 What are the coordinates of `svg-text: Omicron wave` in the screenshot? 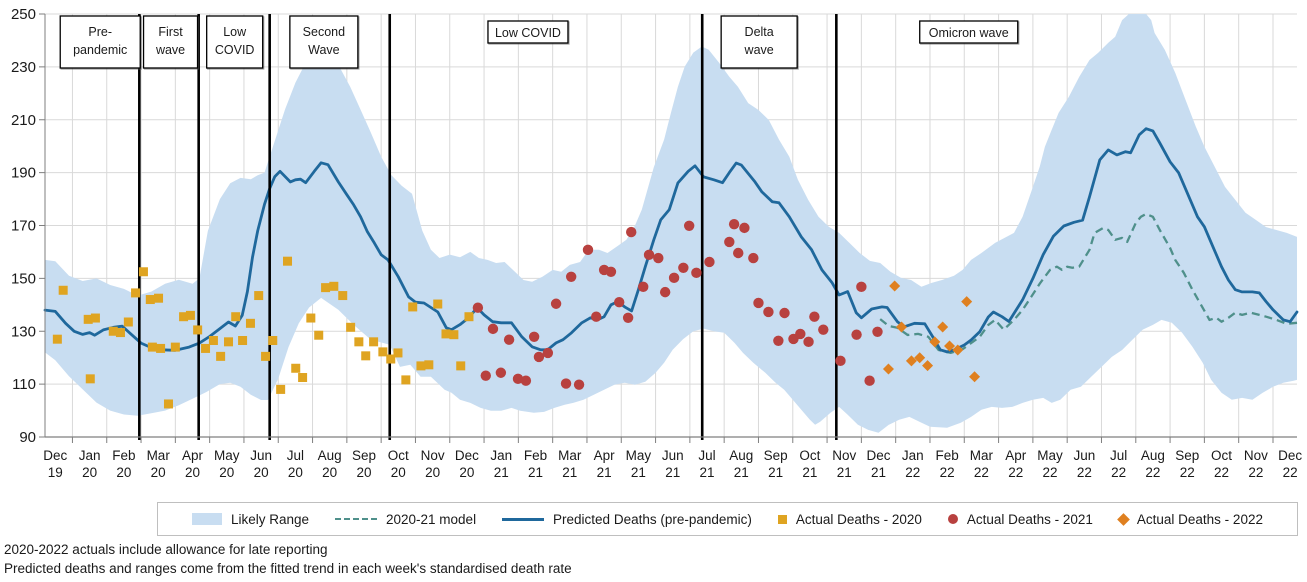 It's located at (969, 33).